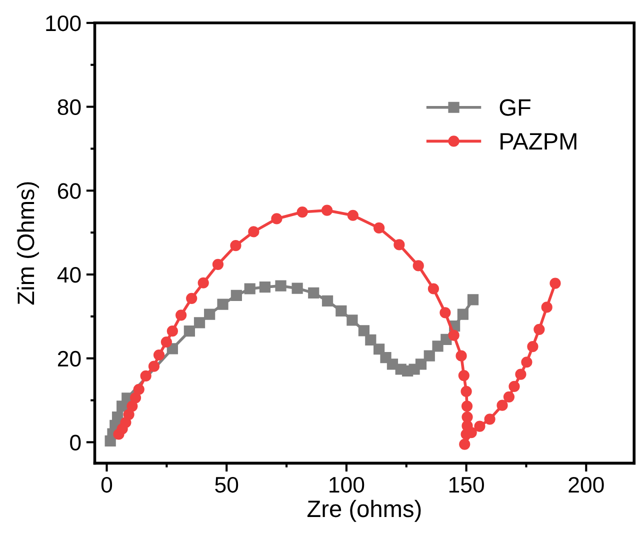 This screenshot has height=533, width=636. I want to click on y-axis-title: Zim (Ohms), so click(27, 243).